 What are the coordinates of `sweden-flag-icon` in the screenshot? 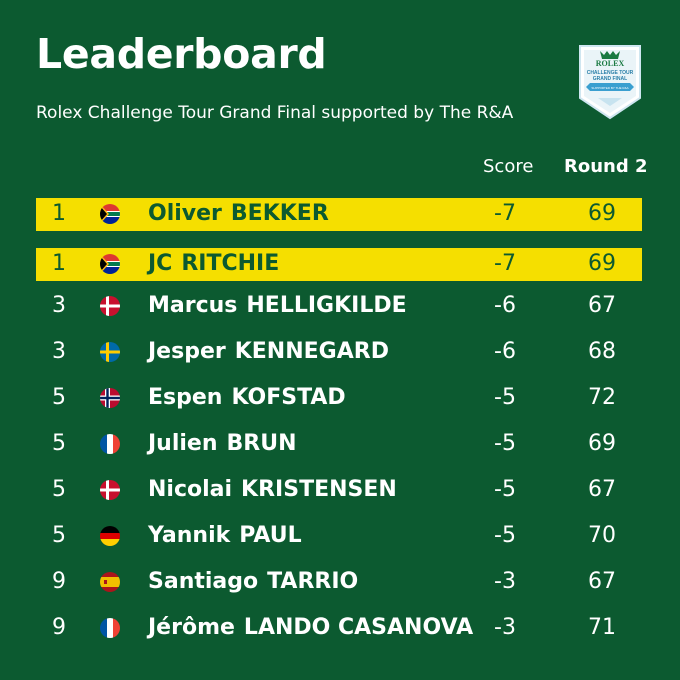 It's located at (110, 352).